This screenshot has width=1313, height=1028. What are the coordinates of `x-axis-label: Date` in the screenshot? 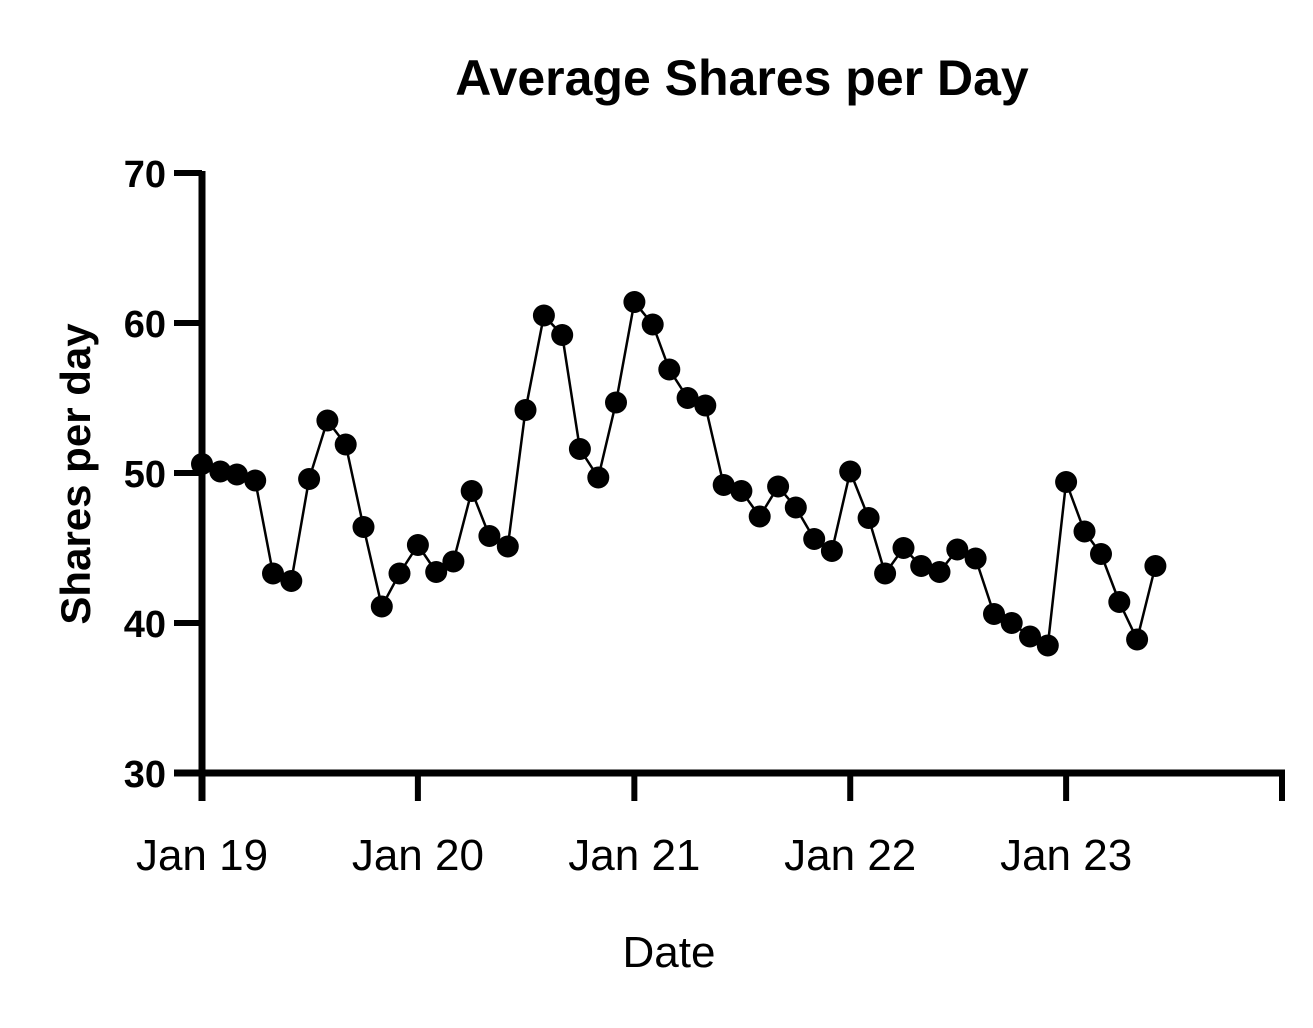 It's located at (669, 952).